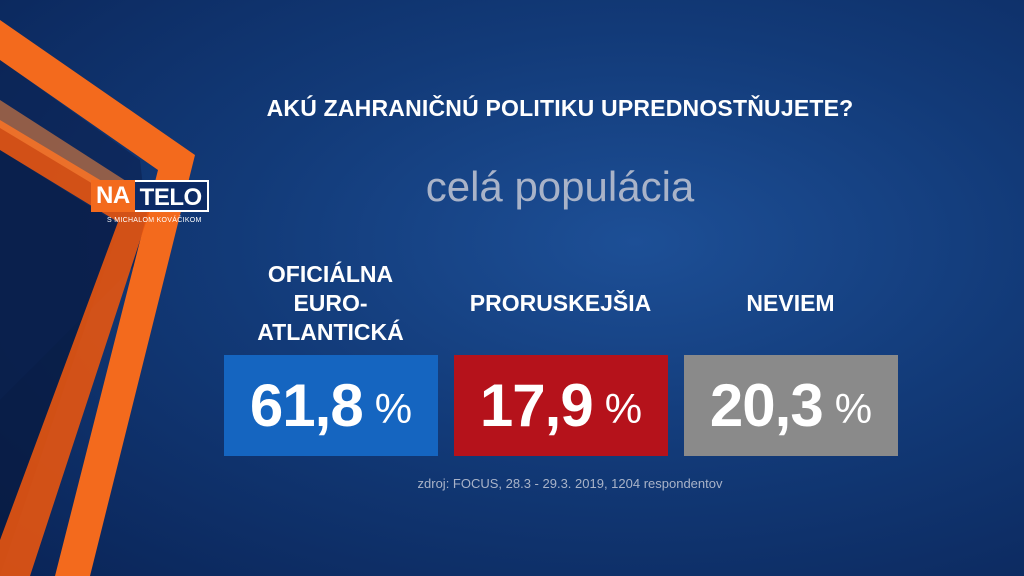 The image size is (1024, 576). I want to click on category-label-line: EURO-, so click(330, 303).